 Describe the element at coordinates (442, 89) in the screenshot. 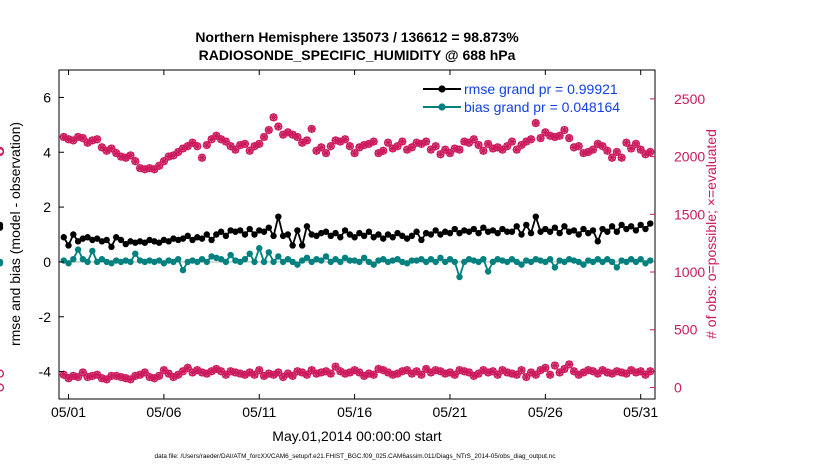

I see `legend-rmse-marker` at that location.